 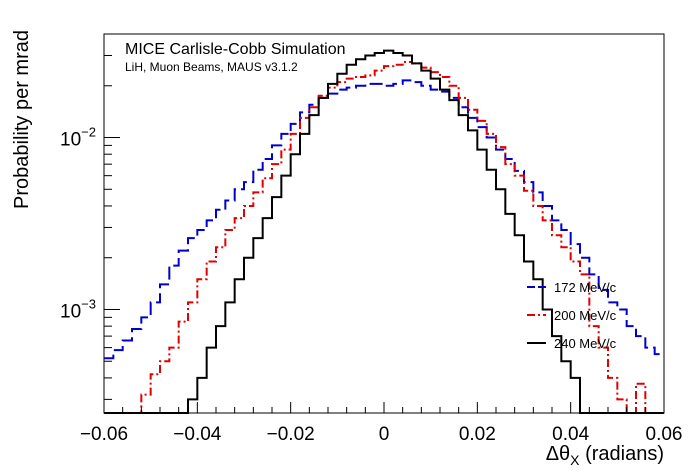 What do you see at coordinates (104, 434) in the screenshot?
I see `x-tick-label: −0.06` at bounding box center [104, 434].